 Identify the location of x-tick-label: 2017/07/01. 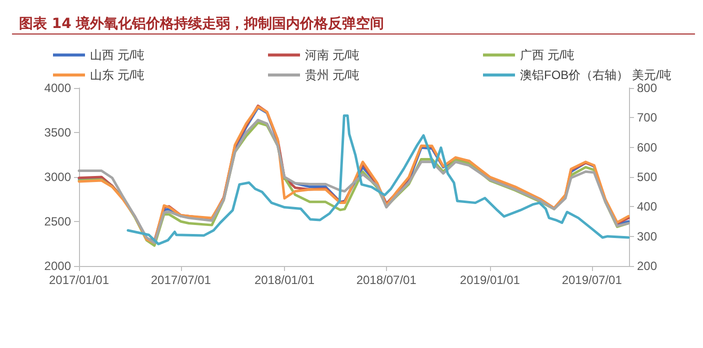
(181, 280).